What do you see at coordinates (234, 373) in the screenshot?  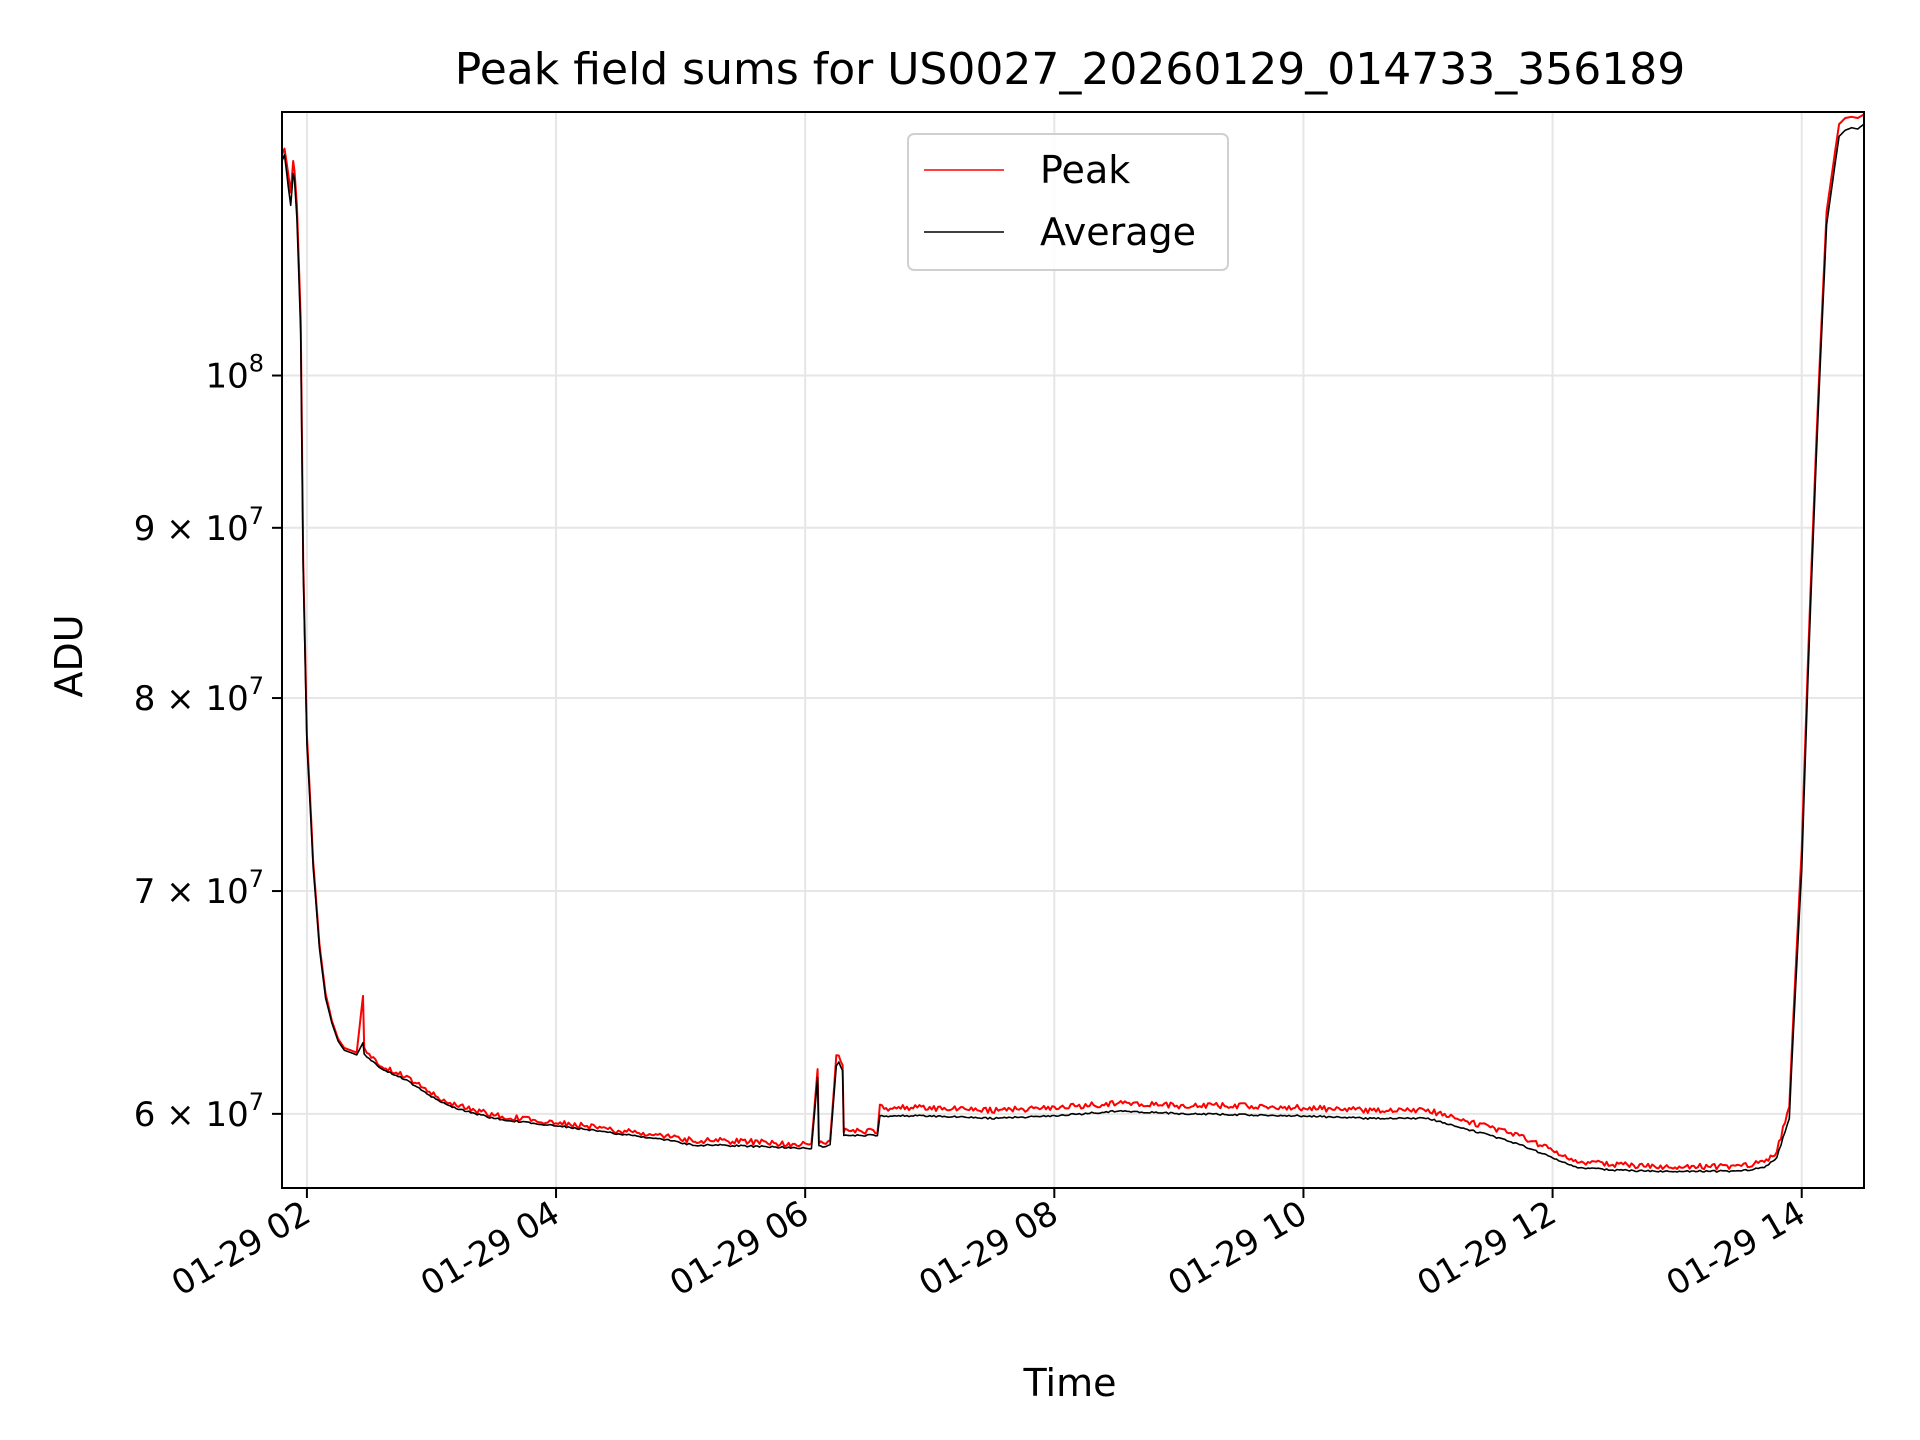 I see `y-tick-label: 108` at bounding box center [234, 373].